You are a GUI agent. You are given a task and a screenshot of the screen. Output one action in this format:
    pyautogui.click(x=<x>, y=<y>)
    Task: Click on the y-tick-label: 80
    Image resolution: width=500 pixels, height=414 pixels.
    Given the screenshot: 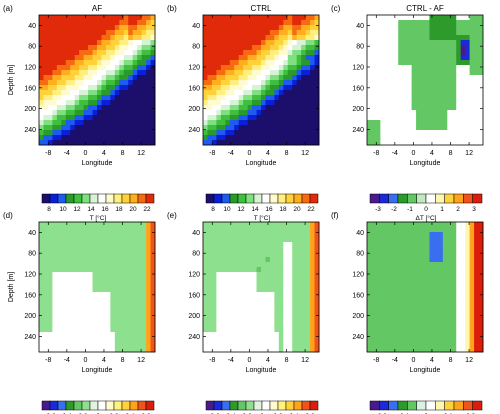 What is the action you would take?
    pyautogui.click(x=360, y=254)
    